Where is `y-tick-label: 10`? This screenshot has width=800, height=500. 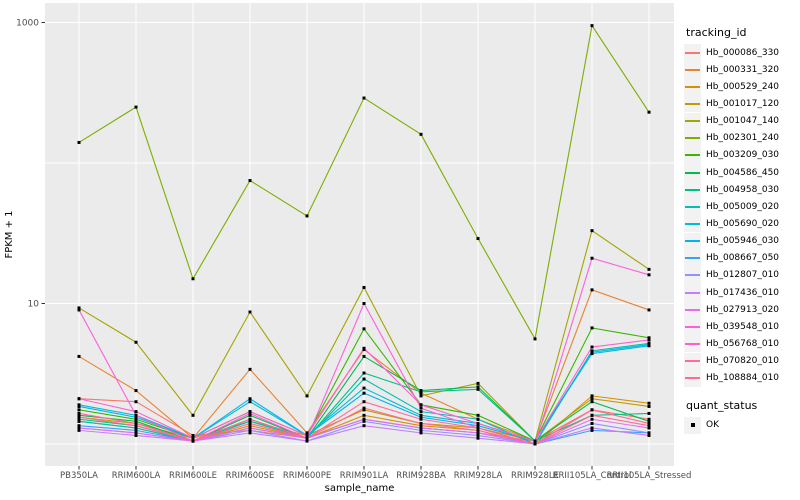
y-tick-label: 10 is located at coordinates (34, 305).